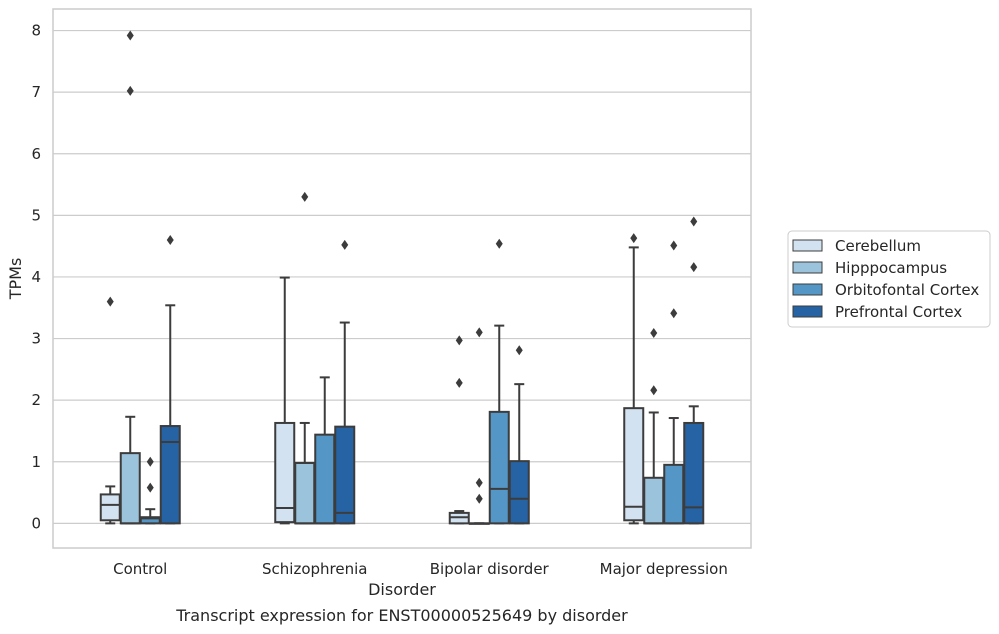 This screenshot has width=999, height=634. I want to click on legend-label: Prefrontal Cortex, so click(898, 312).